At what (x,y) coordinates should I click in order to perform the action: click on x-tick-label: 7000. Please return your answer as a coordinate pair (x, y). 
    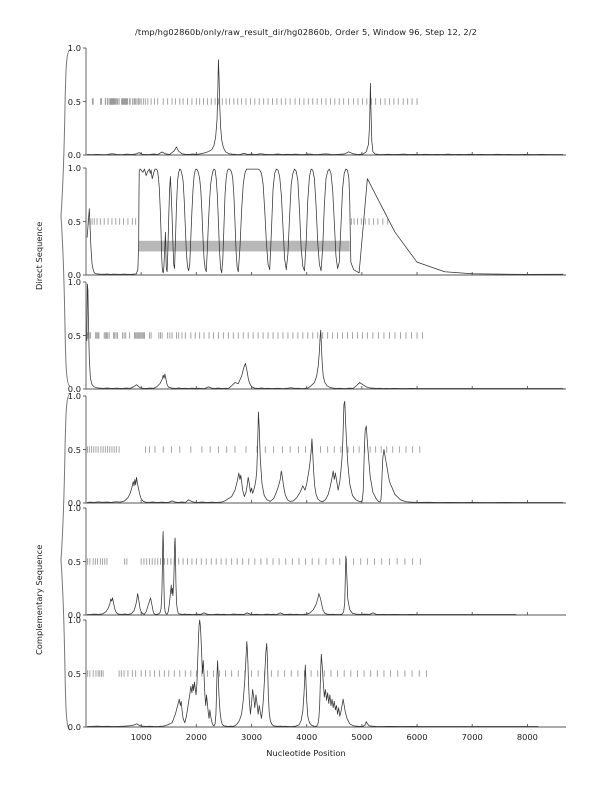
    Looking at the image, I should click on (472, 737).